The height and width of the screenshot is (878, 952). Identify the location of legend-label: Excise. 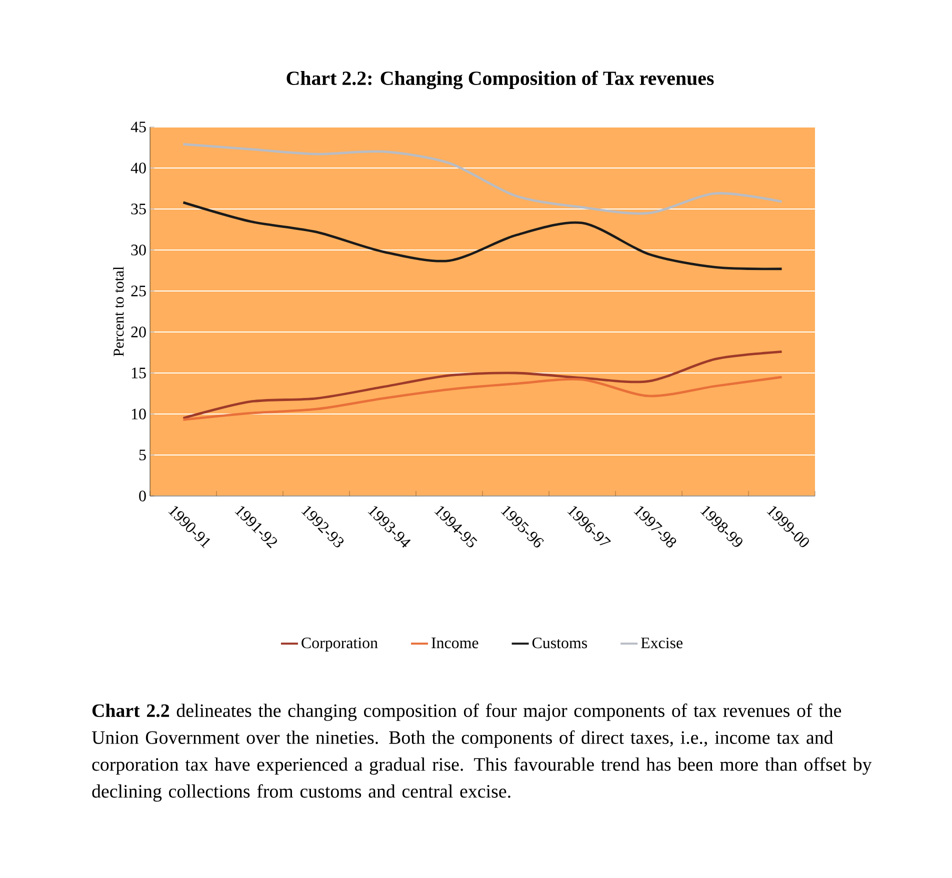
(661, 643).